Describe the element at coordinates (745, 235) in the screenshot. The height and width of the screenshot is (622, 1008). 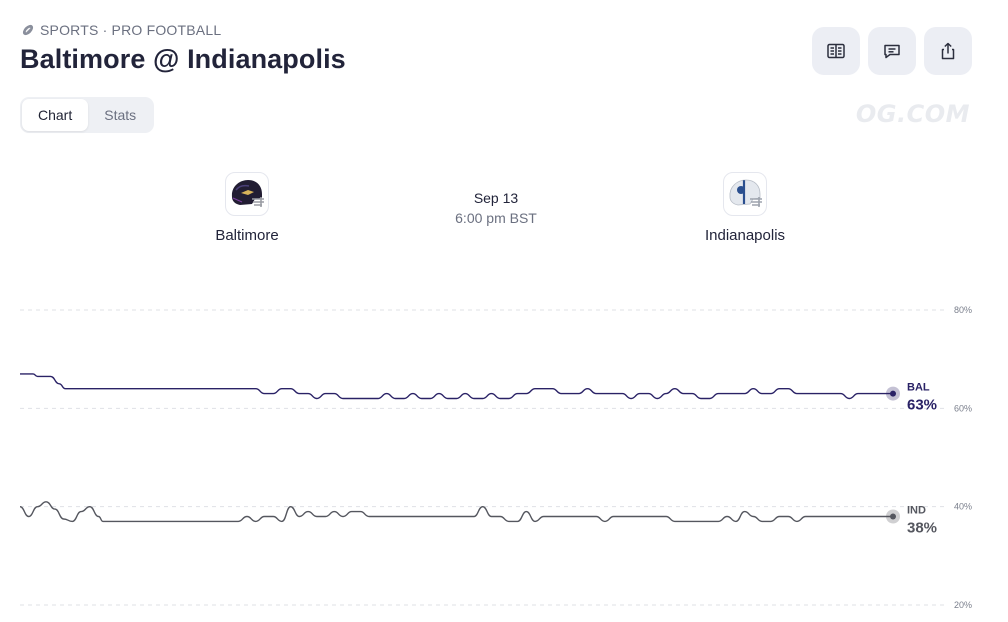
I see `home-team-name: Indianapolis` at that location.